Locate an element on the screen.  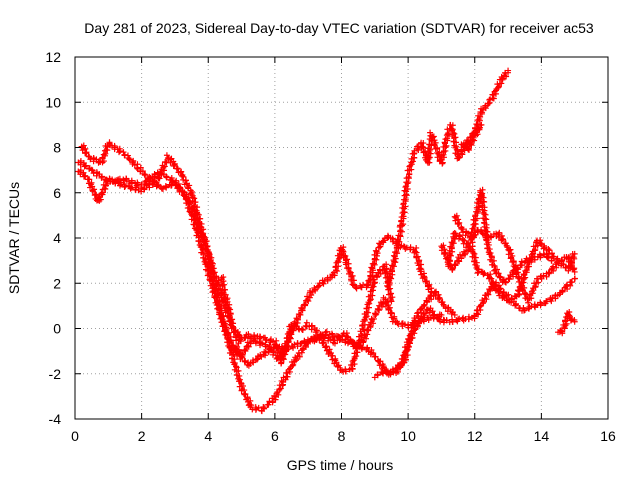
x-tick-label: 6 is located at coordinates (275, 436).